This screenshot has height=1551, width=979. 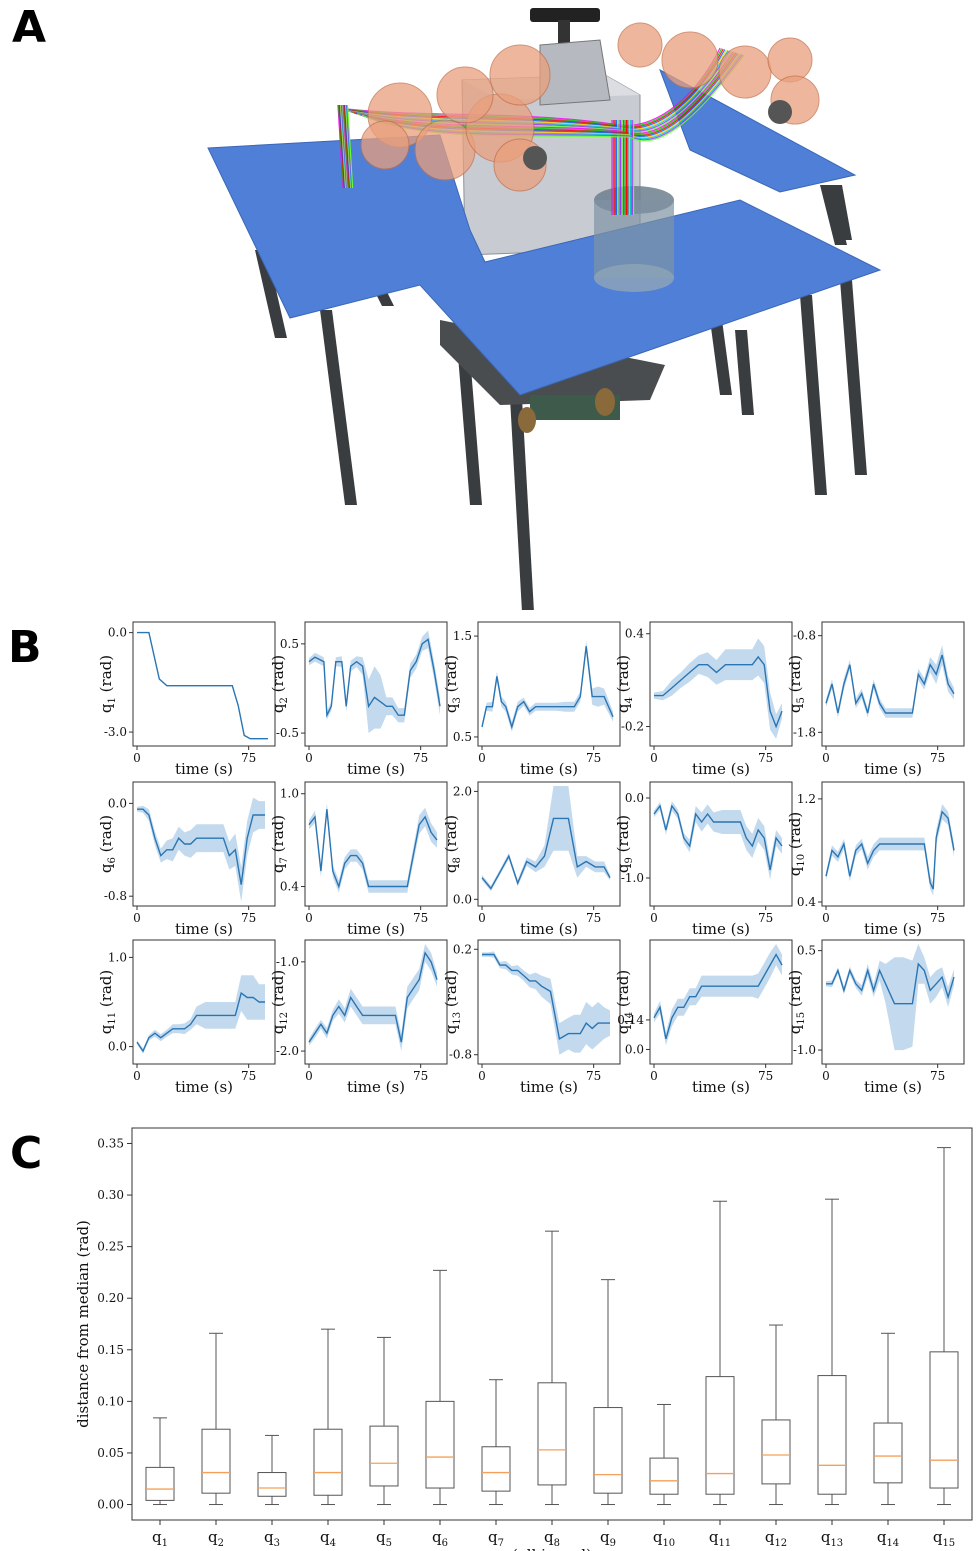 What do you see at coordinates (634, 634) in the screenshot?
I see `y-tick-label: 0.4` at bounding box center [634, 634].